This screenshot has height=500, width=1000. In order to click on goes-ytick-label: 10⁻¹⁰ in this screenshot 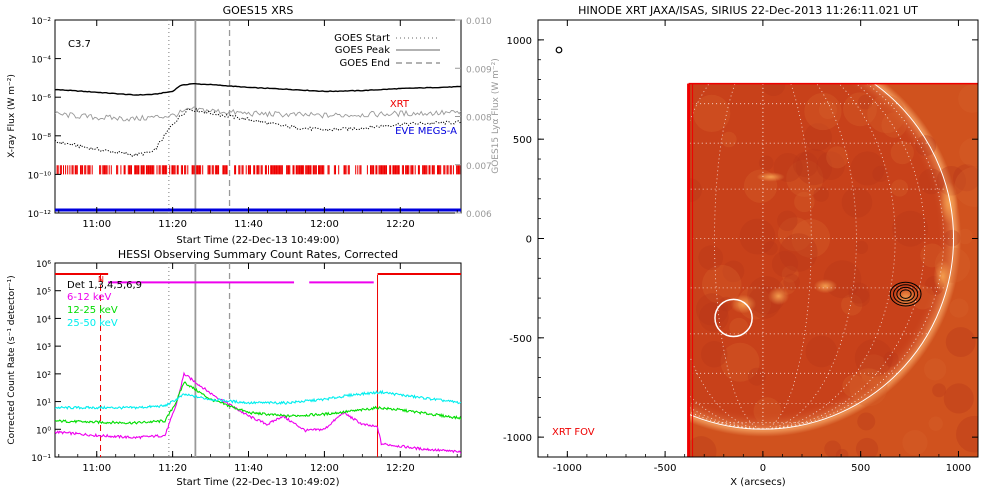, I will do `click(40, 176)`.